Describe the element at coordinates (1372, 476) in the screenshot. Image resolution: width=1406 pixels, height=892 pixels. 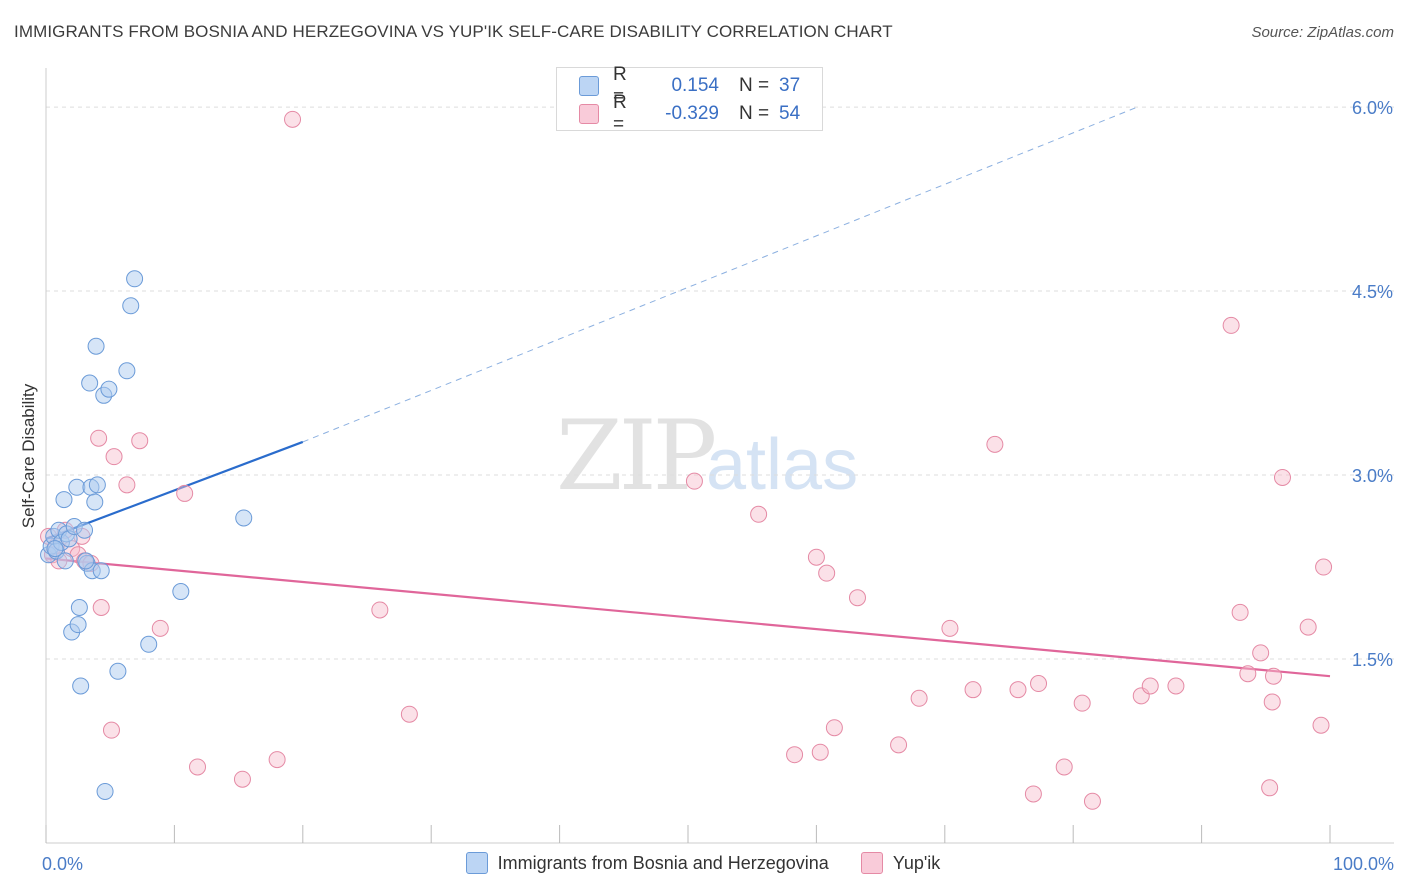
I see `y-tick-label-1: 3.0%` at that location.